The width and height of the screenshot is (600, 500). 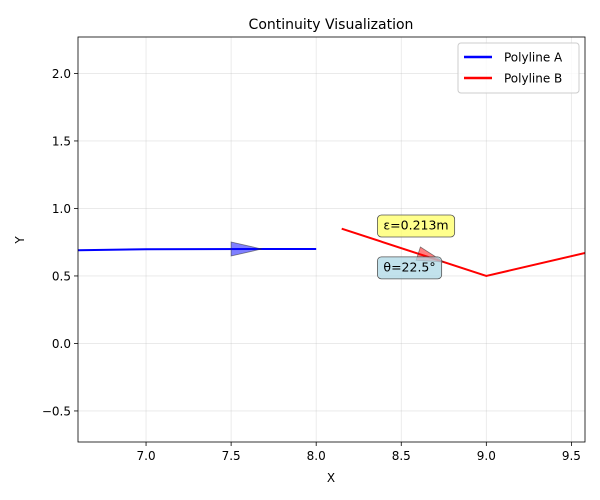 What do you see at coordinates (401, 456) in the screenshot?
I see `x-tick-label: 8.5` at bounding box center [401, 456].